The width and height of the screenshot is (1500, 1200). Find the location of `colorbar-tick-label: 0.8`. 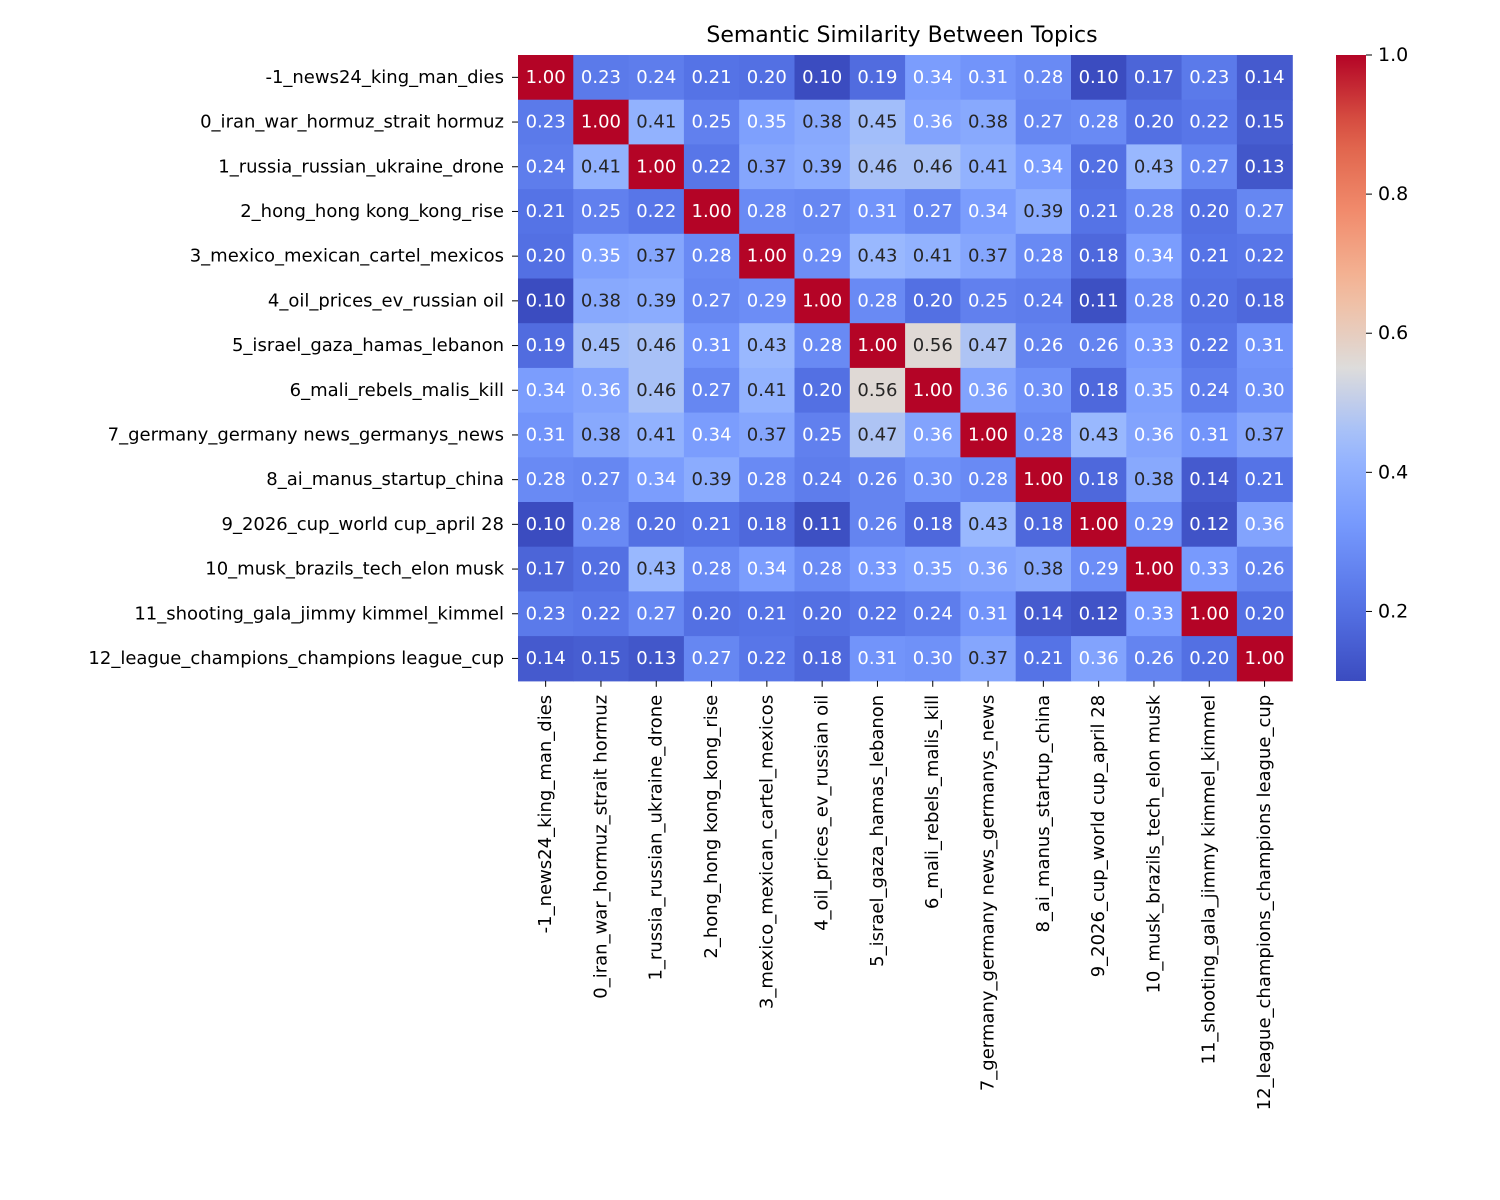

colorbar-tick-label: 0.8 is located at coordinates (1393, 194).